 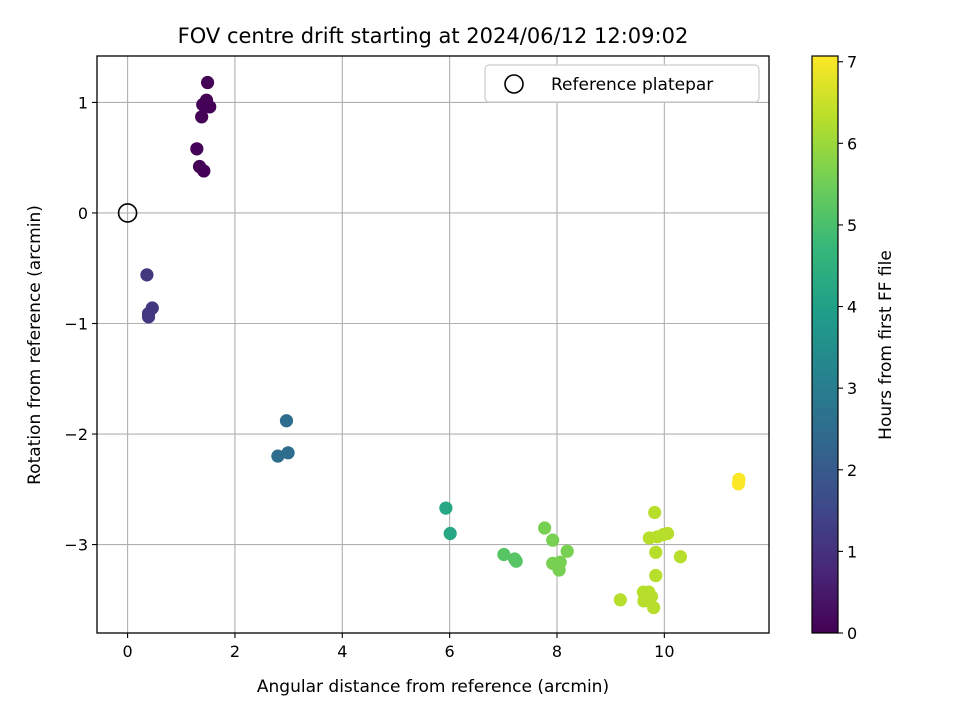 I want to click on y-tick-label: −1, so click(x=76, y=323).